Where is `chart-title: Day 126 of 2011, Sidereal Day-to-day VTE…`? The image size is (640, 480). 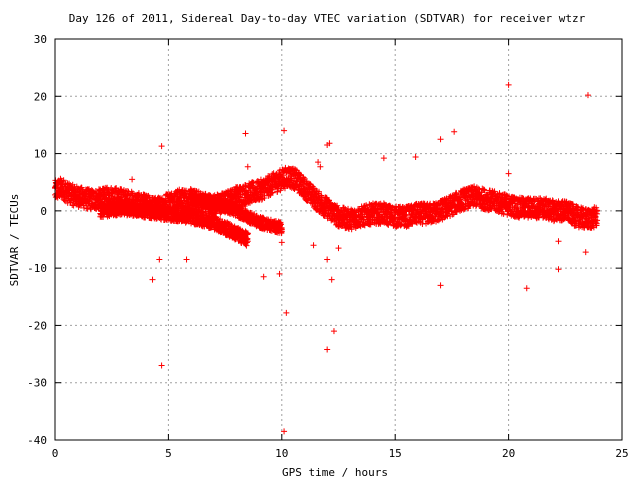
chart-title: Day 126 of 2011, Sidereal Day-to-day VTE… is located at coordinates (327, 18).